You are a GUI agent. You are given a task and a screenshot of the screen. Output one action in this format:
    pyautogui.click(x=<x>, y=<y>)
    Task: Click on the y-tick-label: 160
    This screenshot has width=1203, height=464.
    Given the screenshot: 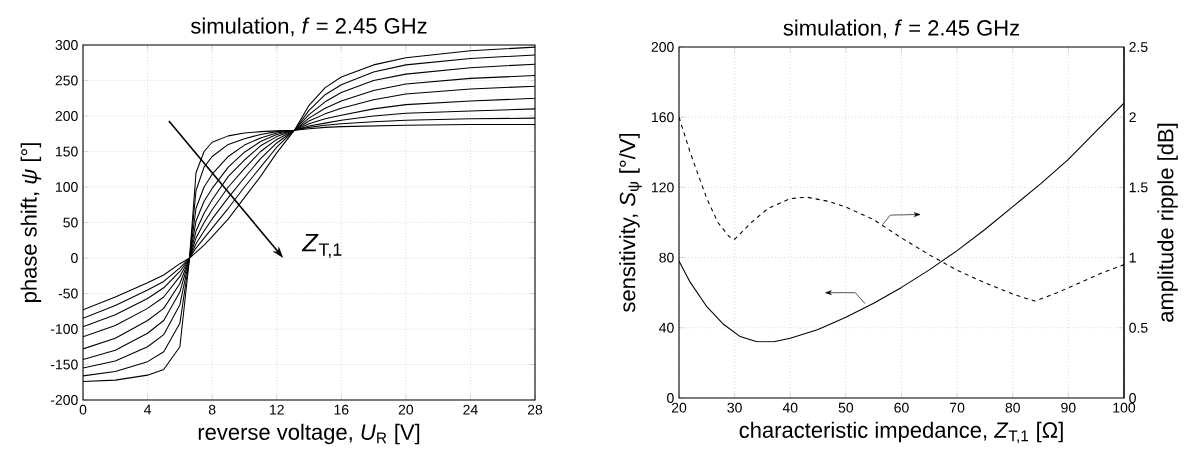 What is the action you would take?
    pyautogui.click(x=663, y=117)
    